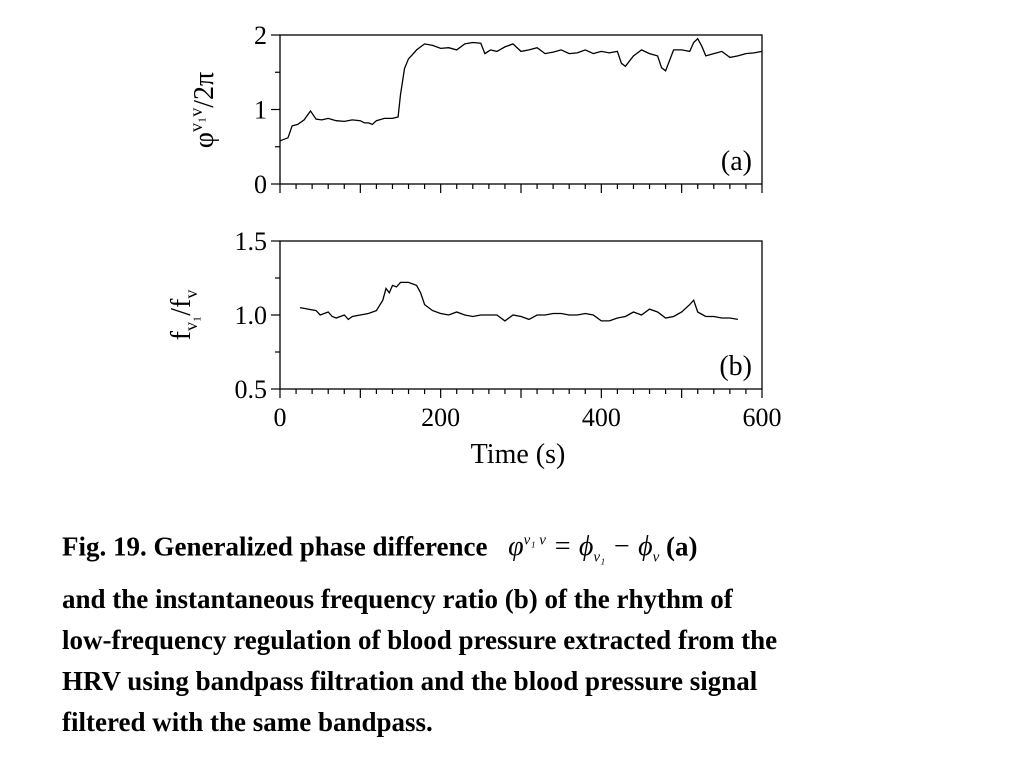  I want to click on caption-formula: φv₁ v = ϕv₁ − ϕv, so click(576, 548).